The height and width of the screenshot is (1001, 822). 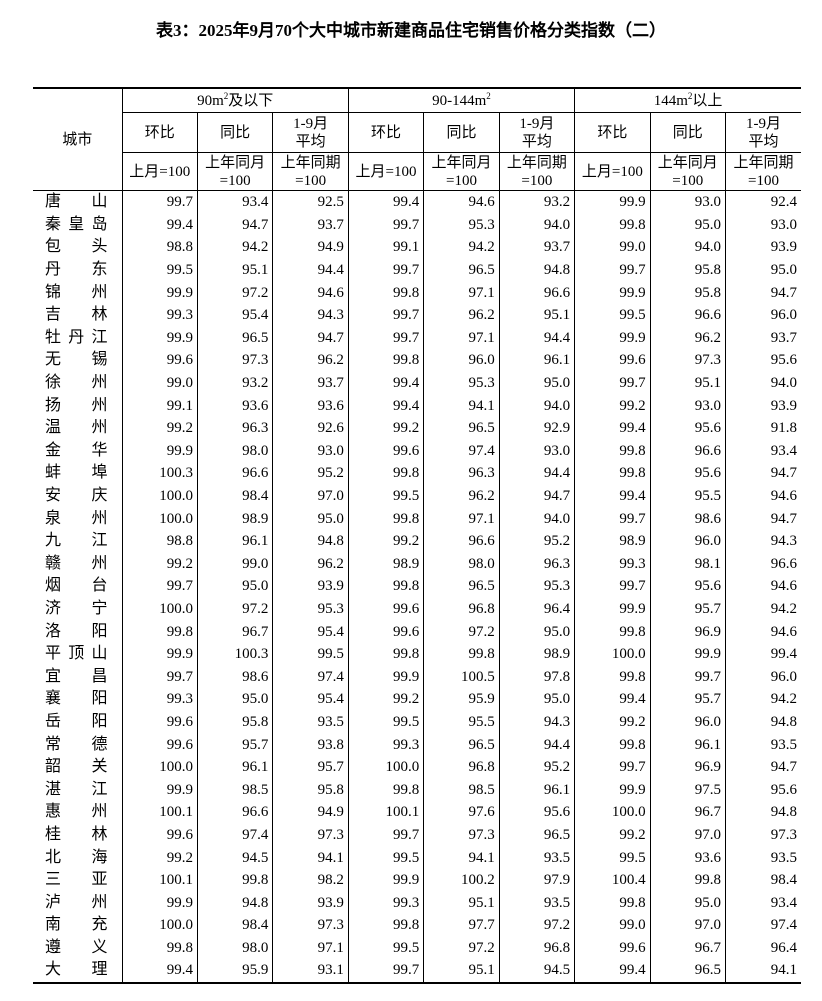 What do you see at coordinates (310, 202) in the screenshot?
I see `index-value: 92.5` at bounding box center [310, 202].